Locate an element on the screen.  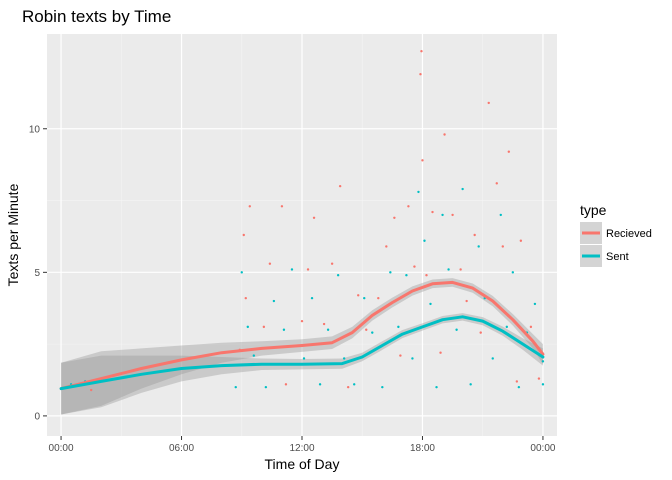
y-tick-label: 10 is located at coordinates (35, 129).